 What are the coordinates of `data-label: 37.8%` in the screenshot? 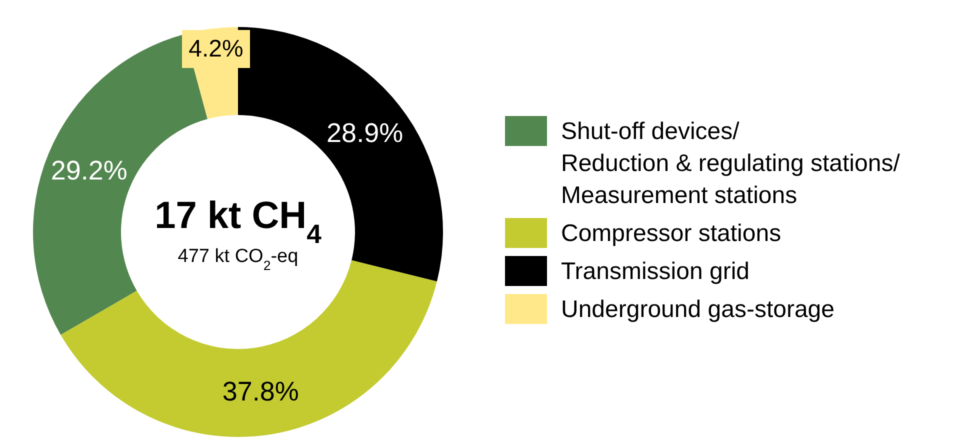 It's located at (260, 391).